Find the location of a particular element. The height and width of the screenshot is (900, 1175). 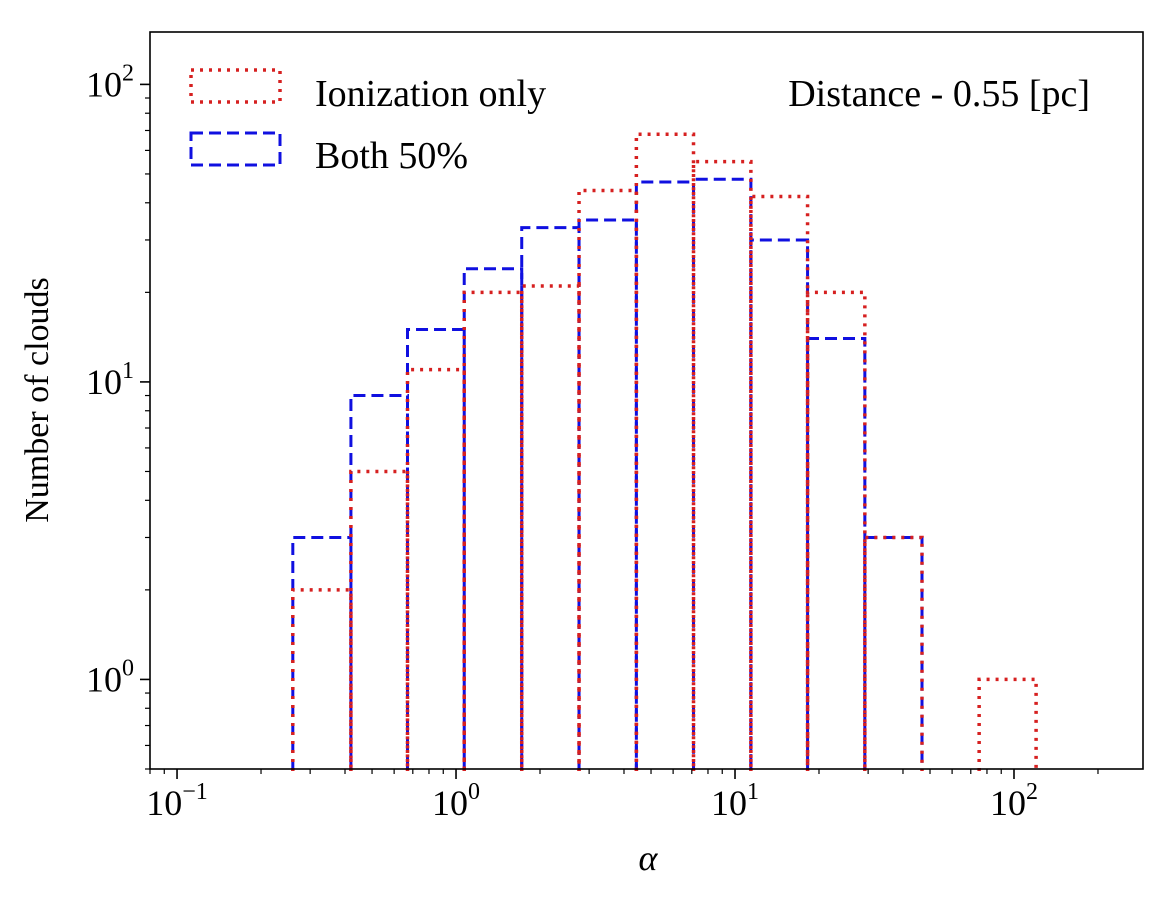

legend-label-both-50: Both 50% is located at coordinates (391, 156).